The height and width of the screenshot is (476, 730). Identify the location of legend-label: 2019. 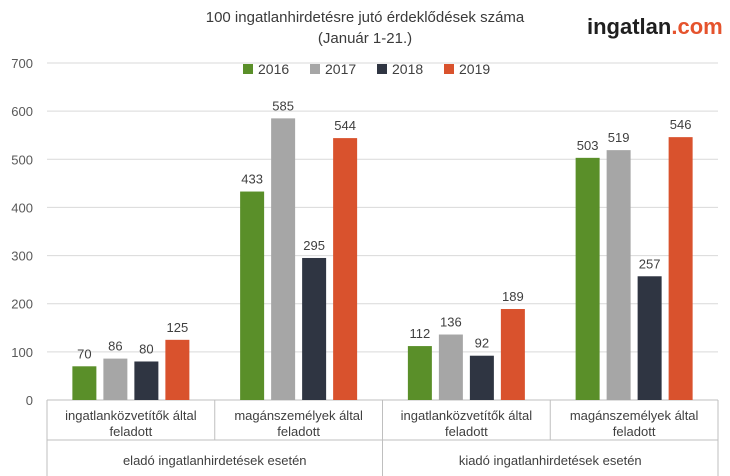
(474, 69).